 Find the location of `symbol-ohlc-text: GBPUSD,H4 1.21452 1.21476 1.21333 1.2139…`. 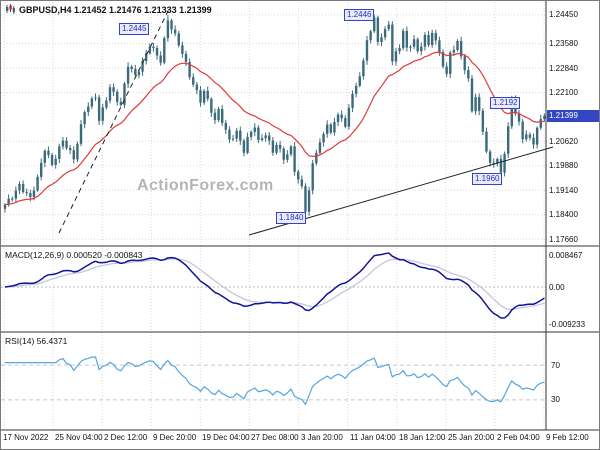

symbol-ohlc-text: GBPUSD,H4 1.21452 1.21476 1.21333 1.2139… is located at coordinates (115, 10).